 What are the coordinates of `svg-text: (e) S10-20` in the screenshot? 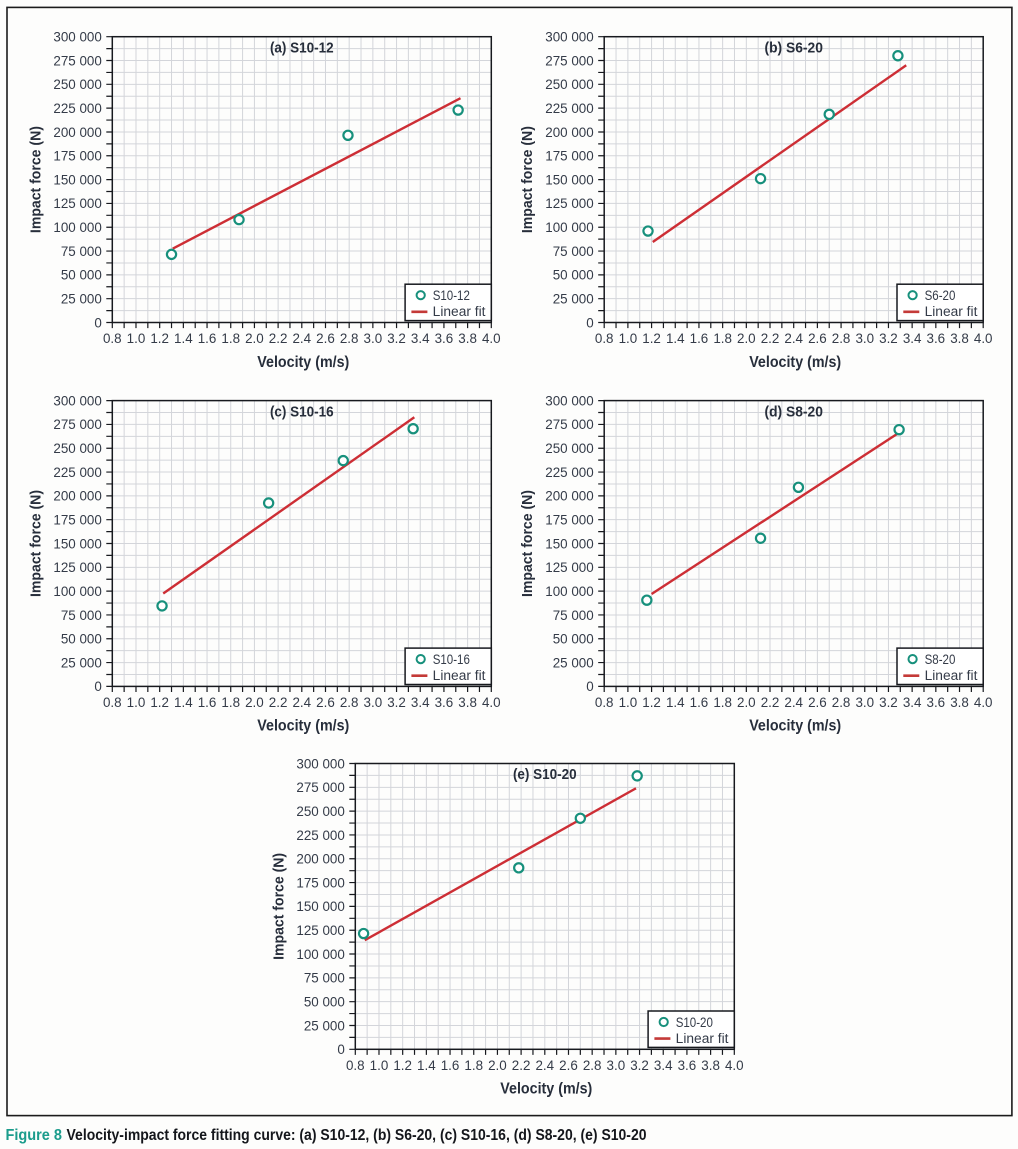 It's located at (545, 775).